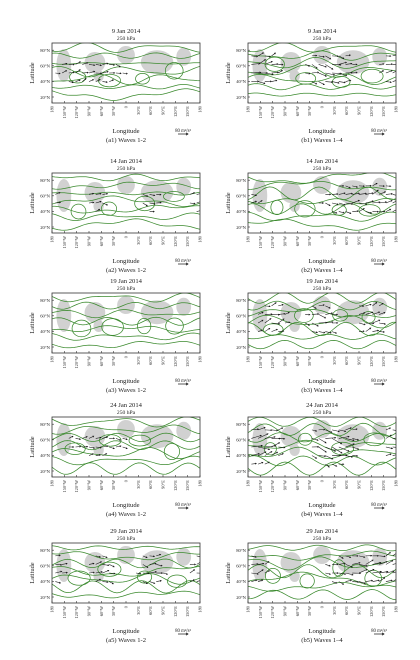 This screenshot has height=660, width=420. What do you see at coordinates (175, 361) in the screenshot?
I see `x-tick-label: 120°E` at bounding box center [175, 361].